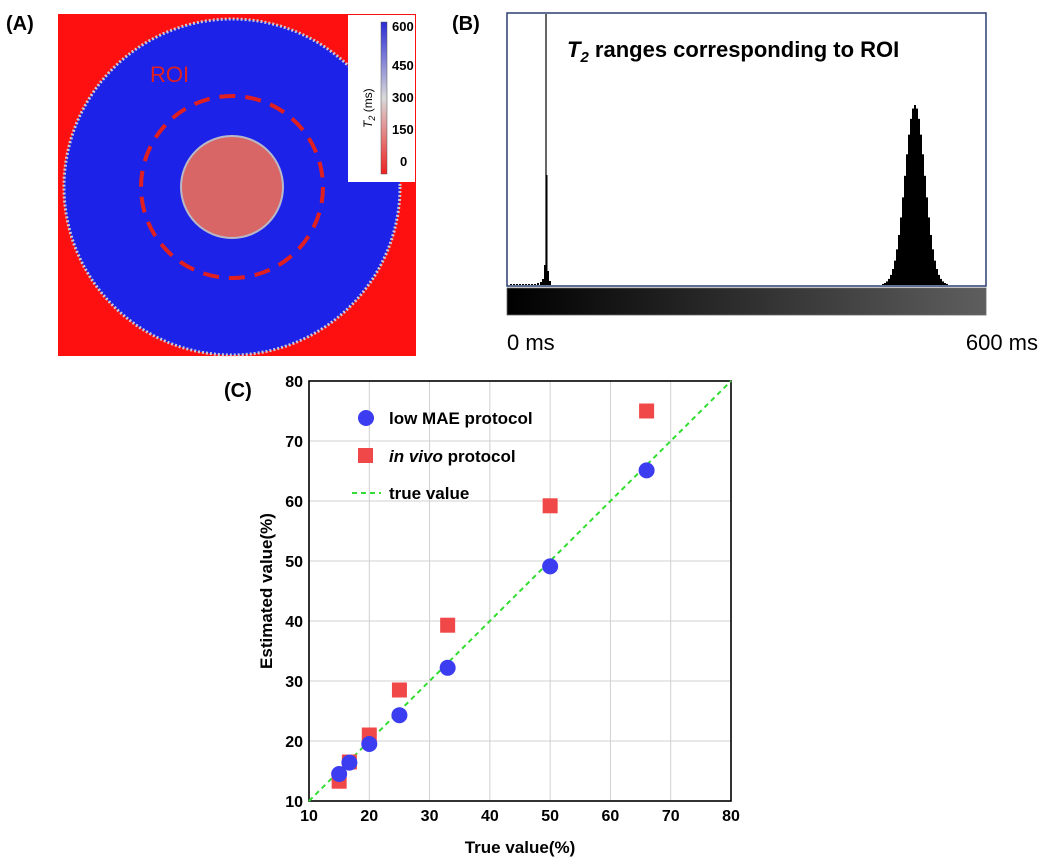 The width and height of the screenshot is (1040, 860). Describe the element at coordinates (369, 816) in the screenshot. I see `x-tick-label: 20` at that location.